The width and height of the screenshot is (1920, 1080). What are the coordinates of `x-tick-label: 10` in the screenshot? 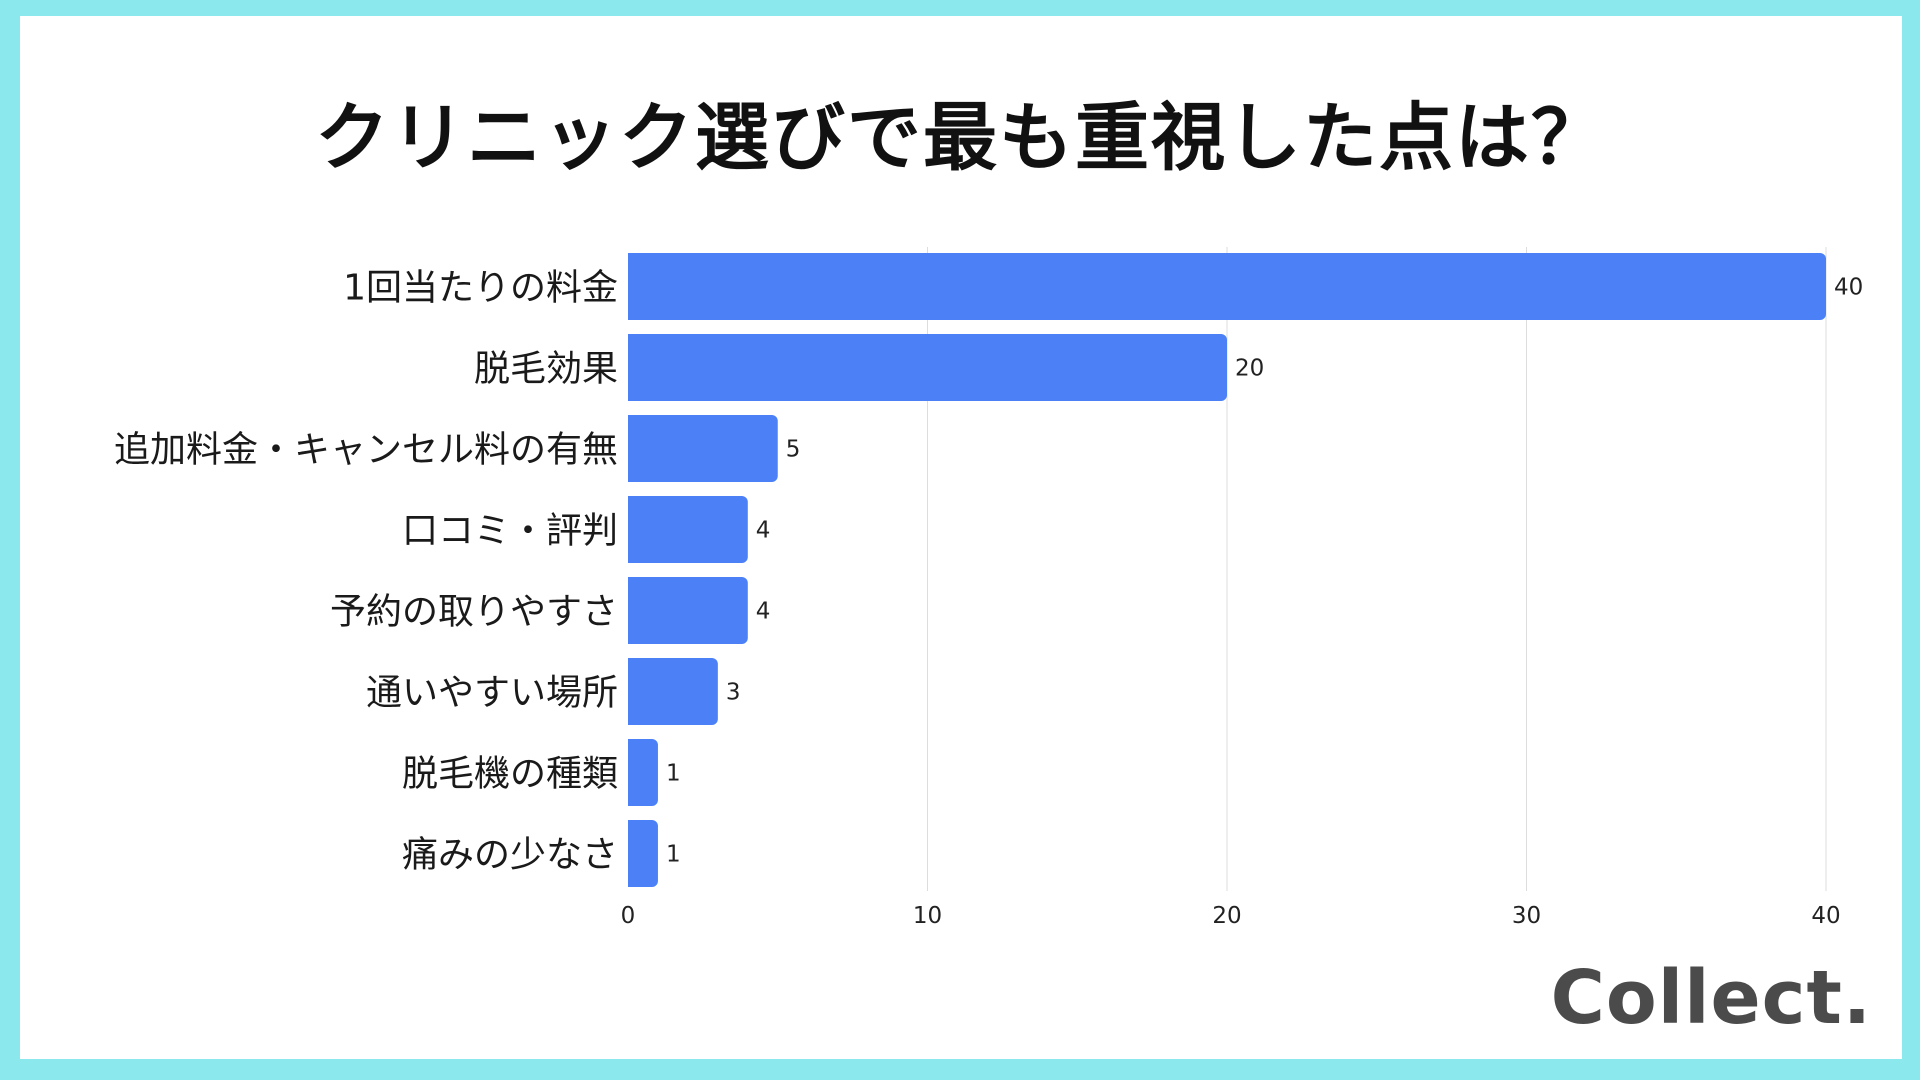 It's located at (927, 916).